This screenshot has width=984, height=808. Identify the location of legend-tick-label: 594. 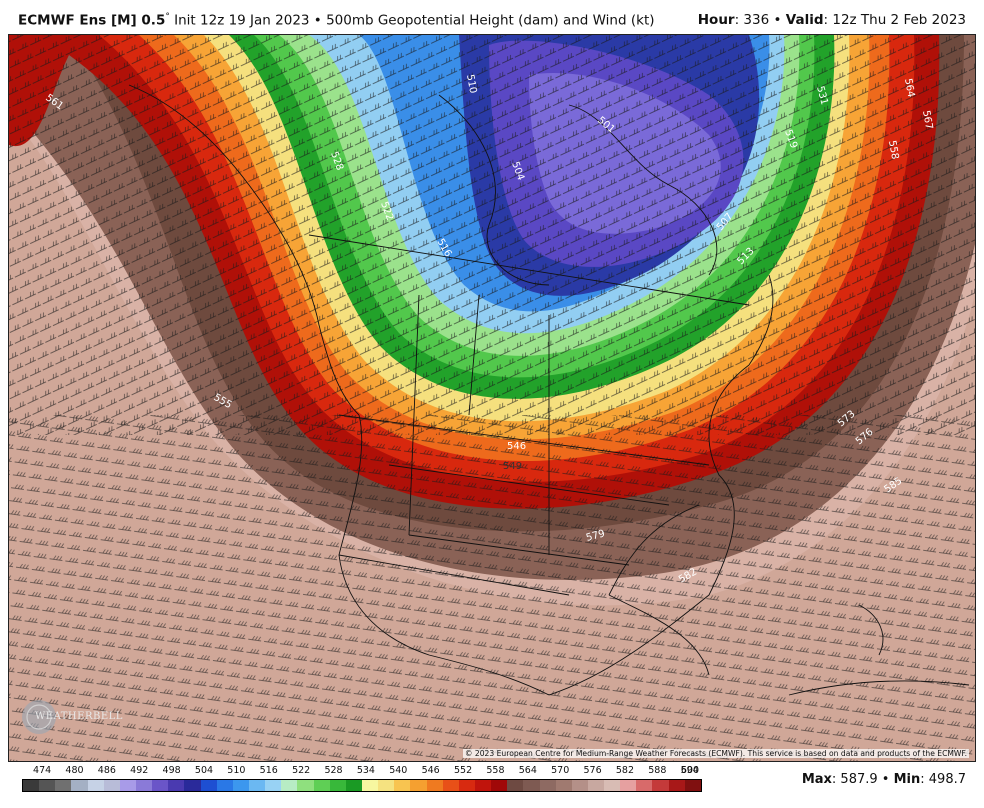
(689, 770).